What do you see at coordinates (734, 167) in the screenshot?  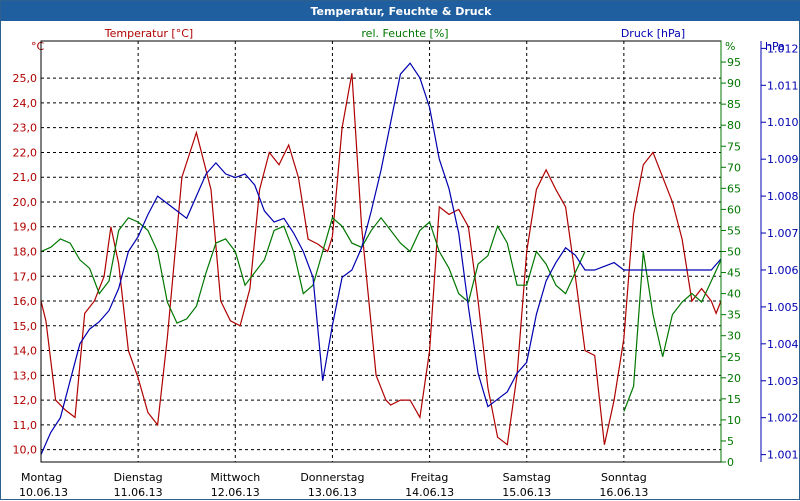 I see `humidity-tick-label: 70` at bounding box center [734, 167].